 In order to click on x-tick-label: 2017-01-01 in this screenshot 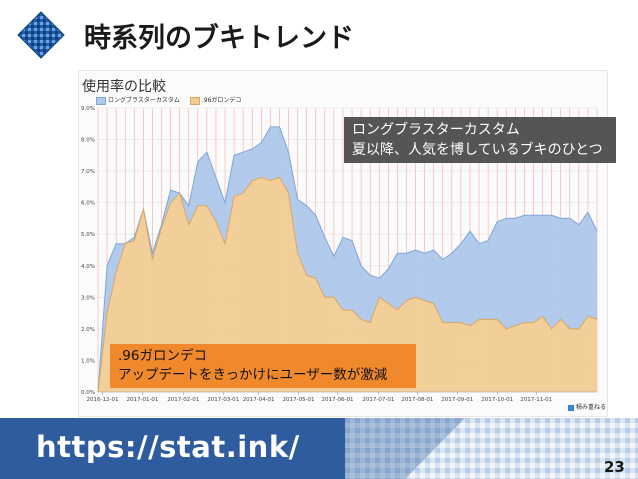, I will do `click(142, 400)`.